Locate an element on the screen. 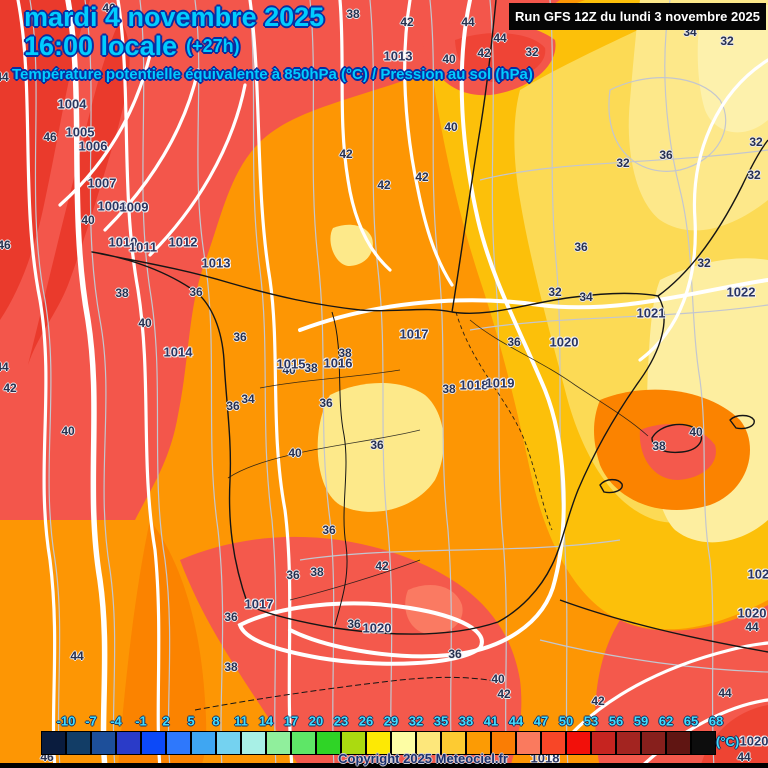  pressure-label: 1016 is located at coordinates (338, 363).